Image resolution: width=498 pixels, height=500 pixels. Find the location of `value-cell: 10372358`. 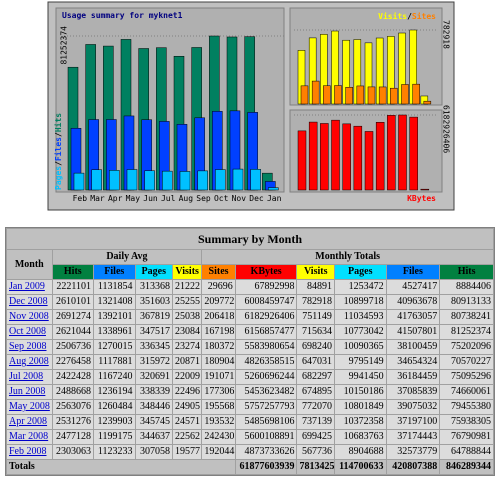

value-cell: 10372358 is located at coordinates (360, 422).